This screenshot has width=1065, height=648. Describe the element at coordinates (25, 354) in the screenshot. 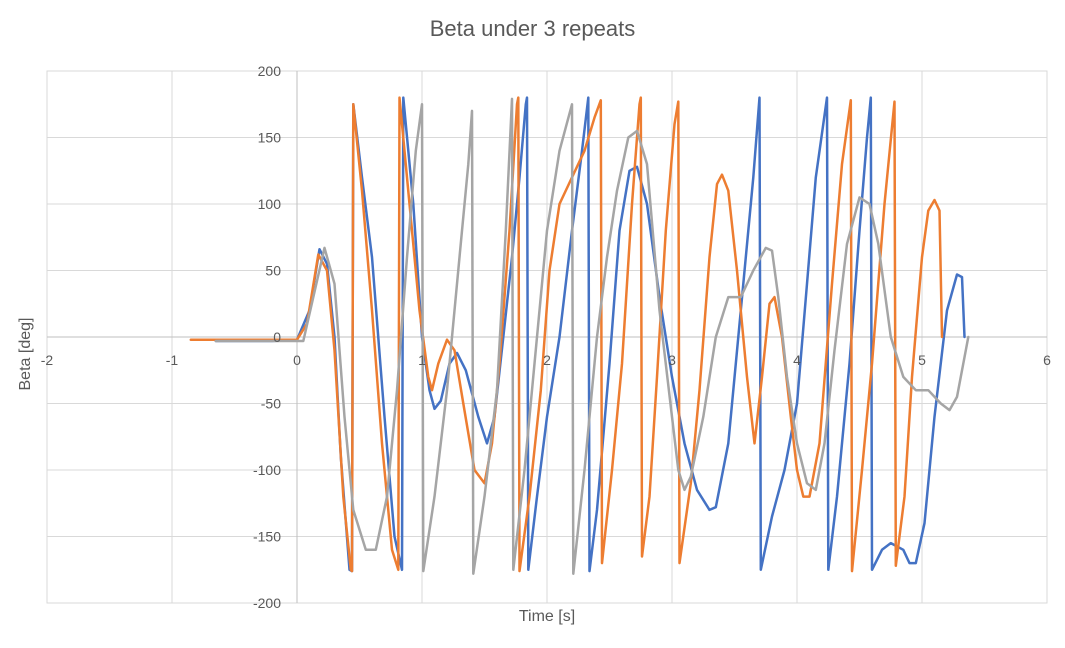

I see `y-axis-label: Beta [deg]` at that location.